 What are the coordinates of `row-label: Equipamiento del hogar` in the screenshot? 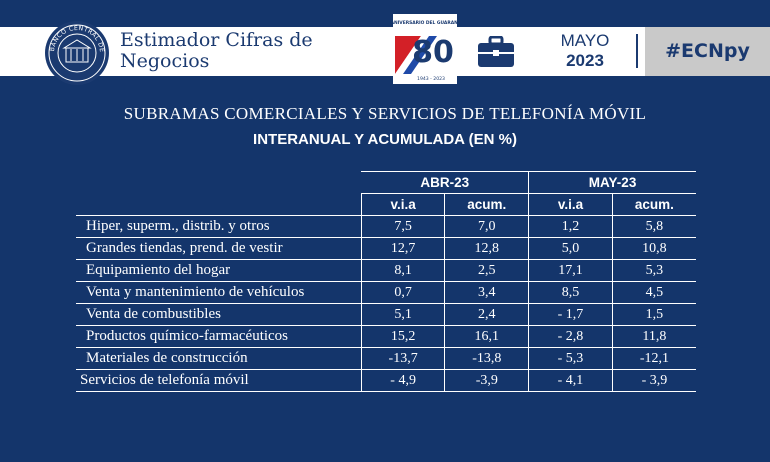 It's located at (219, 270).